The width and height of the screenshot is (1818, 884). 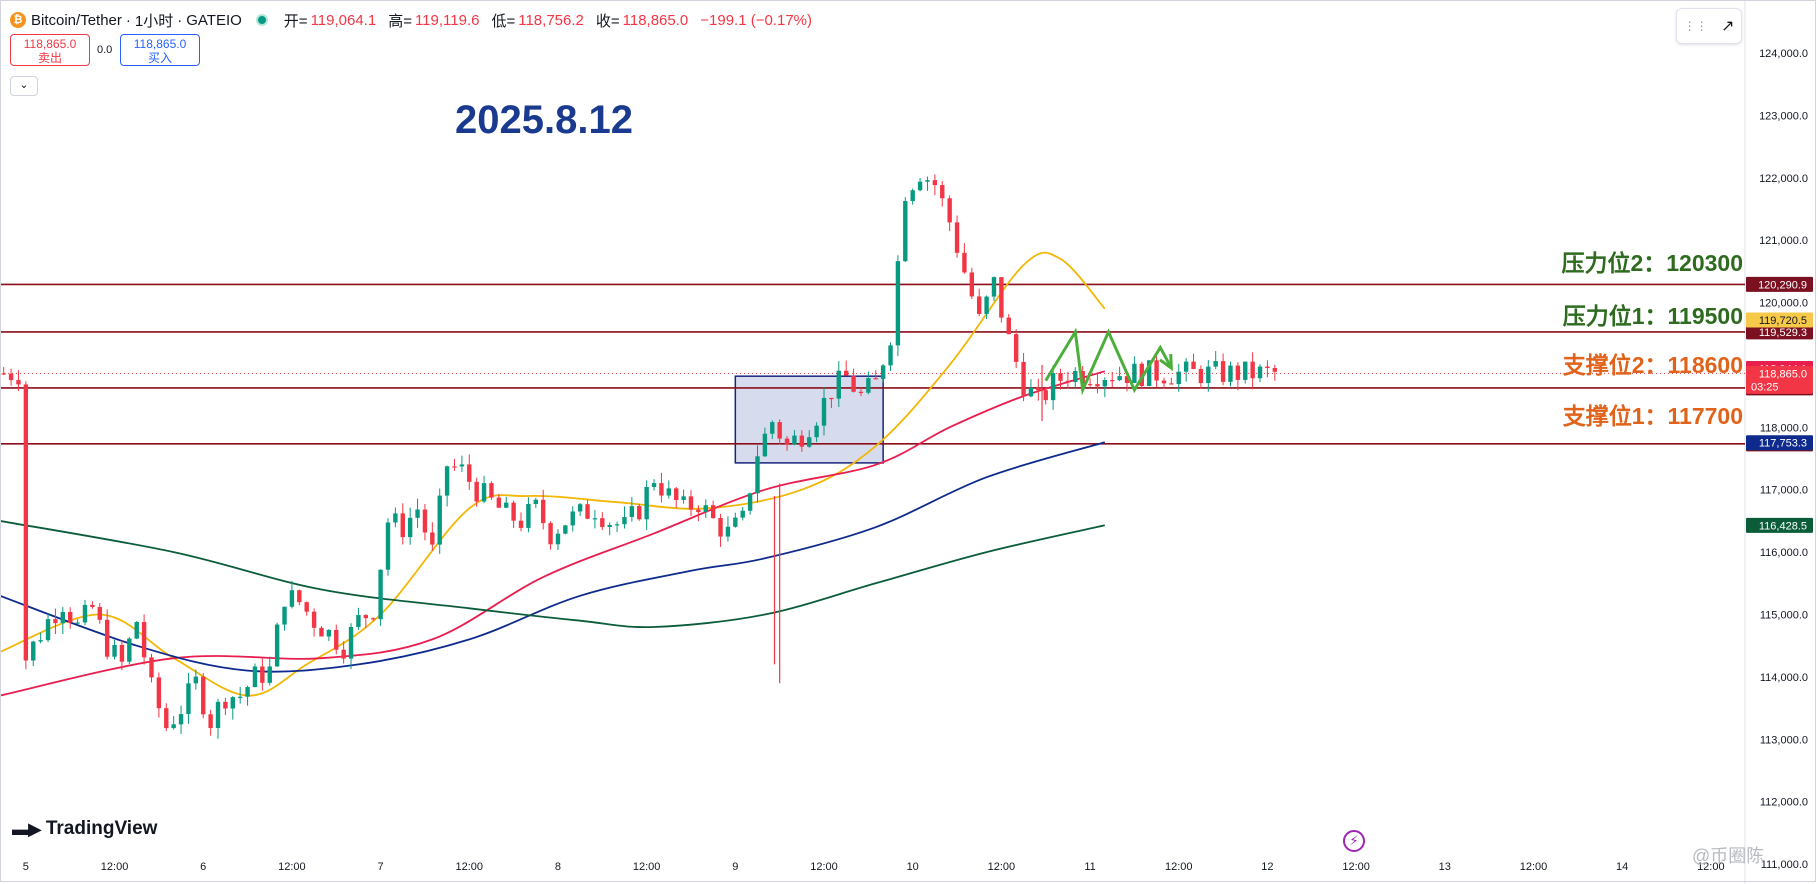 What do you see at coordinates (1784, 615) in the screenshot?
I see `y-tick-label: 115,000.0` at bounding box center [1784, 615].